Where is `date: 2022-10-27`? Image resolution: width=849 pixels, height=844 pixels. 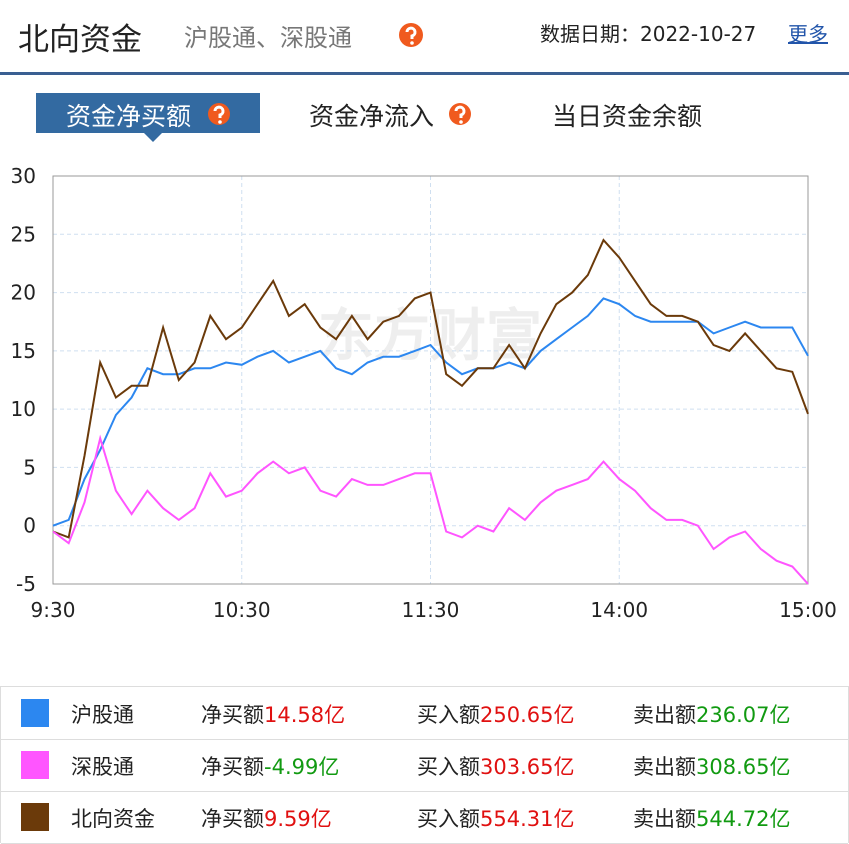
date: 2022-10-27 is located at coordinates (698, 34).